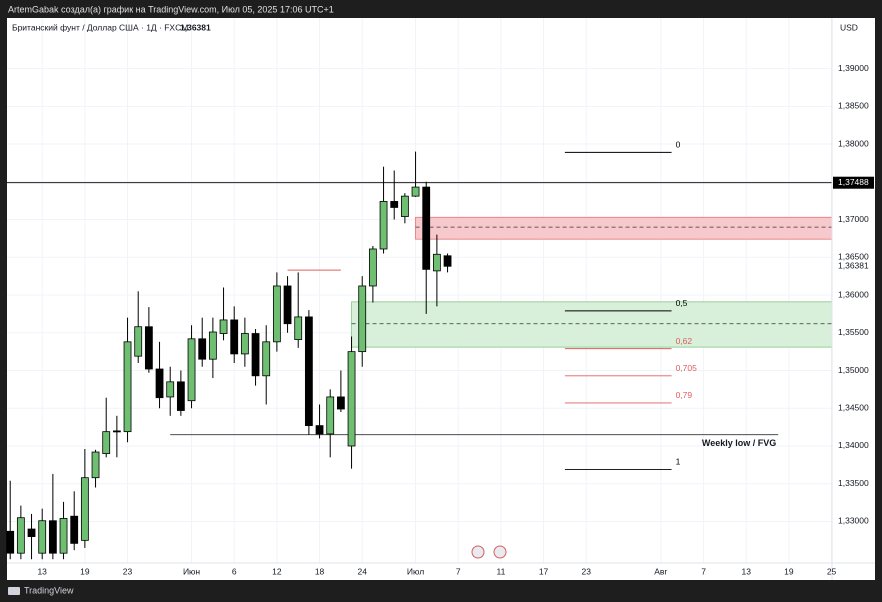 This screenshot has height=602, width=882. What do you see at coordinates (687, 368) in the screenshot?
I see `fib-label: 0,705` at bounding box center [687, 368].